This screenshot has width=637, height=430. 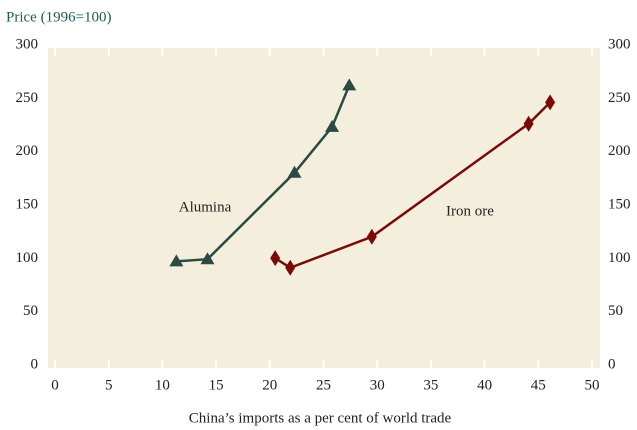 What do you see at coordinates (27, 44) in the screenshot?
I see `y-tick-label: 300` at bounding box center [27, 44].